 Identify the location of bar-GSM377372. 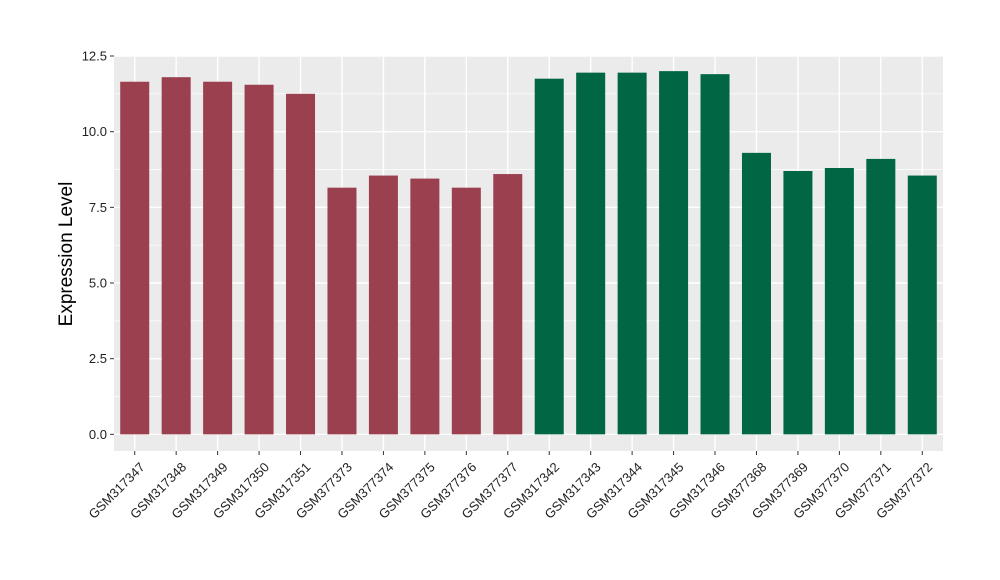
(922, 305).